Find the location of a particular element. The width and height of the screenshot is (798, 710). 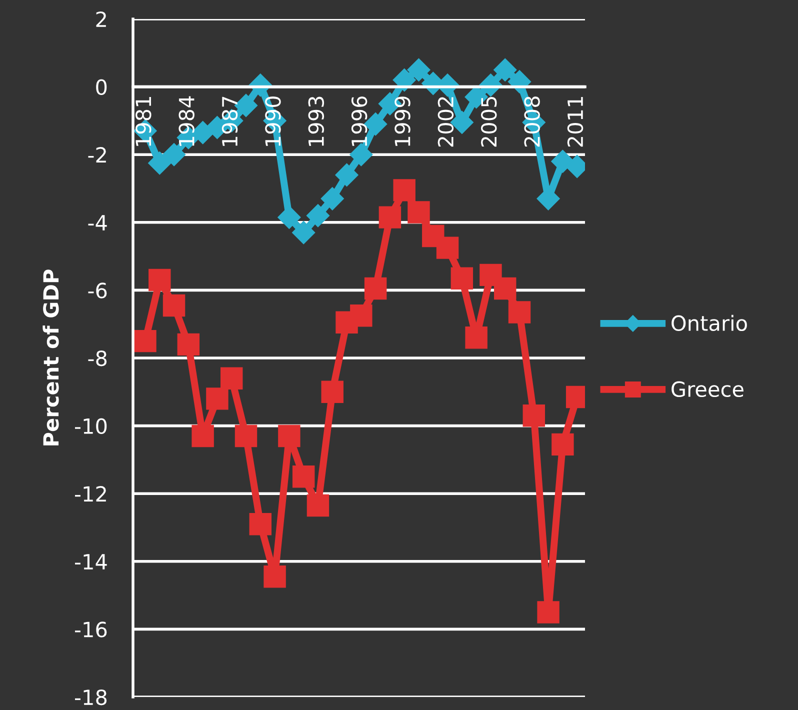

y-tick-label: -8 is located at coordinates (97, 358).